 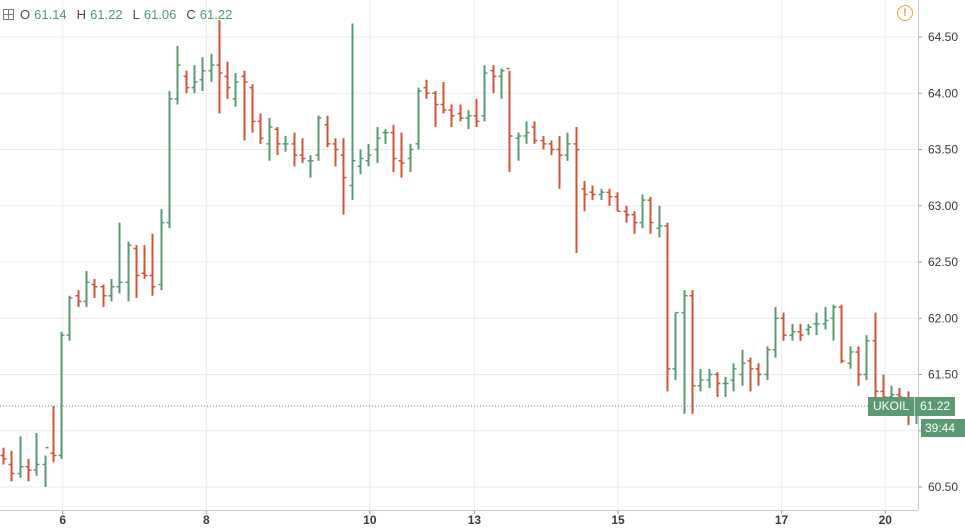 What do you see at coordinates (943, 93) in the screenshot?
I see `y-tick-label: 64.00` at bounding box center [943, 93].